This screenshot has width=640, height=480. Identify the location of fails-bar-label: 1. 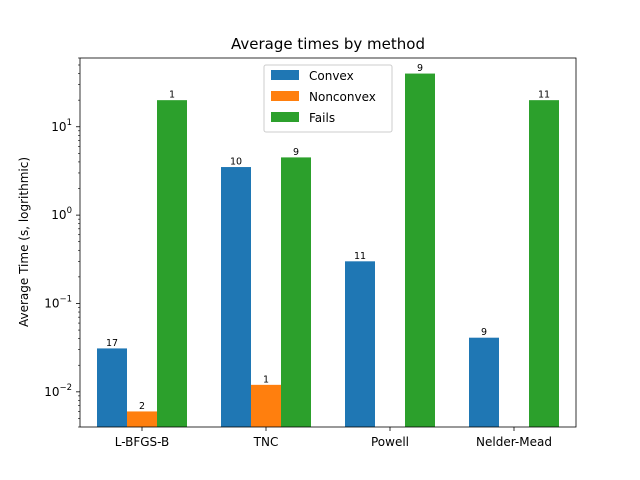
(172, 95).